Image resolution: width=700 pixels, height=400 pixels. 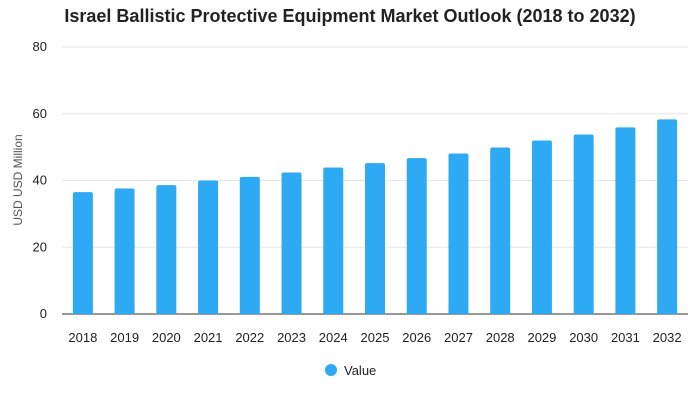 I want to click on x-tick-label: 2023, so click(x=291, y=337).